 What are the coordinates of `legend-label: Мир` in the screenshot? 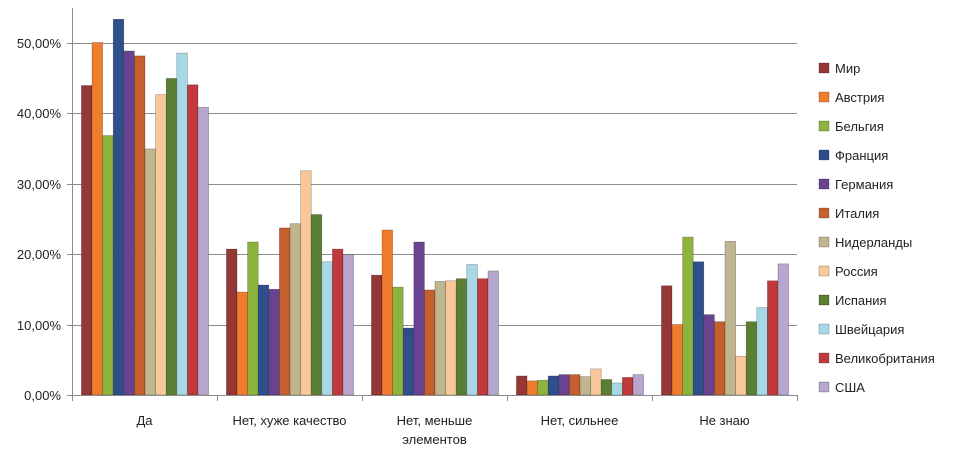 It's located at (847, 68).